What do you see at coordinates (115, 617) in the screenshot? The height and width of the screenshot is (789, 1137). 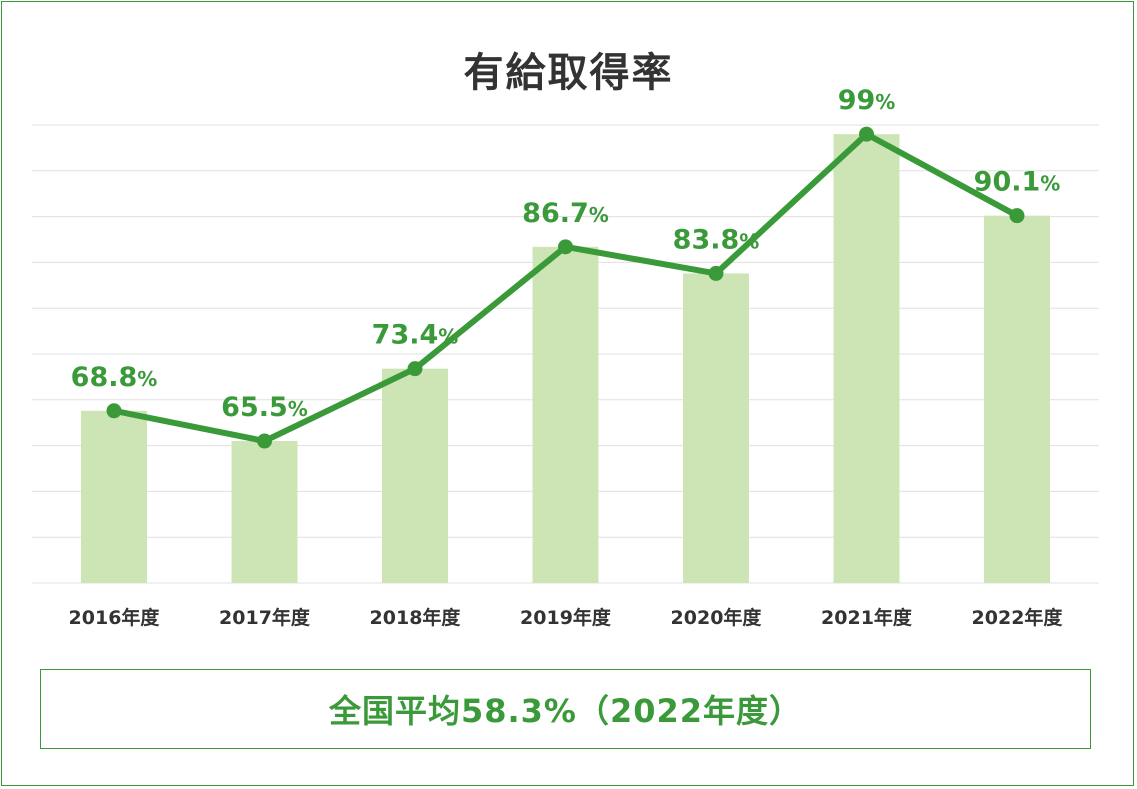 I see `x-tick-label: 2016年度` at bounding box center [115, 617].